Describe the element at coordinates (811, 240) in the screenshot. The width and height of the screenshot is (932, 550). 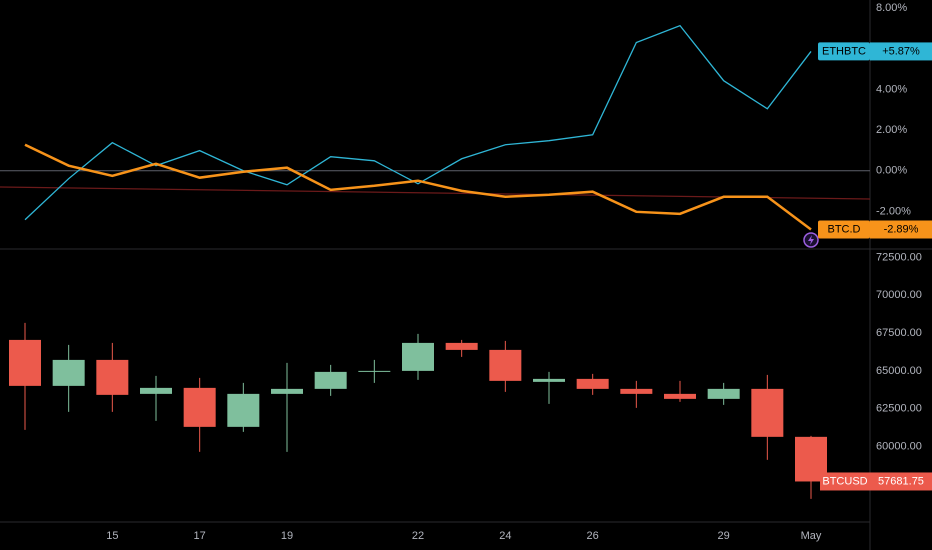
I see `alert-bolt` at that location.